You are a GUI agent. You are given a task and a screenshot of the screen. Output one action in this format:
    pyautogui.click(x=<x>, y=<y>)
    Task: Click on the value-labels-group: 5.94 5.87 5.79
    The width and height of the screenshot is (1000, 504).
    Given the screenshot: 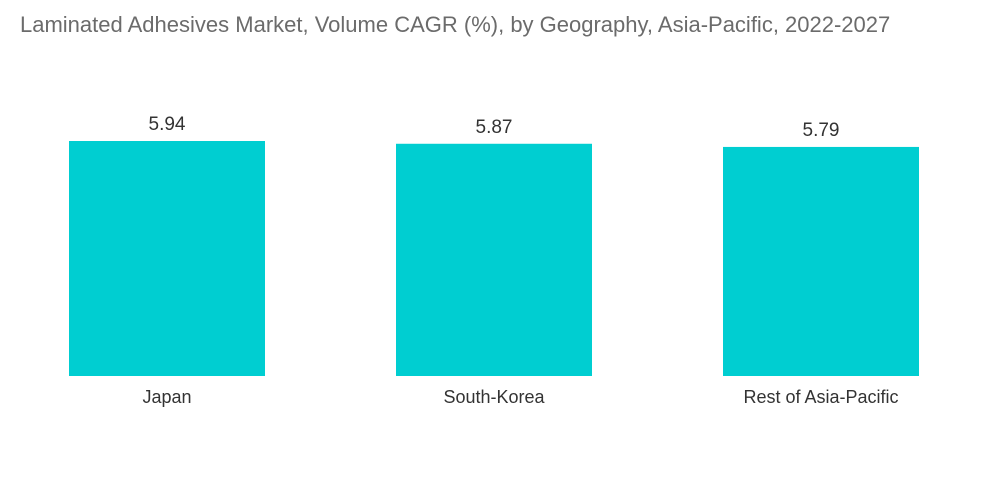 What is the action you would take?
    pyautogui.click(x=494, y=127)
    